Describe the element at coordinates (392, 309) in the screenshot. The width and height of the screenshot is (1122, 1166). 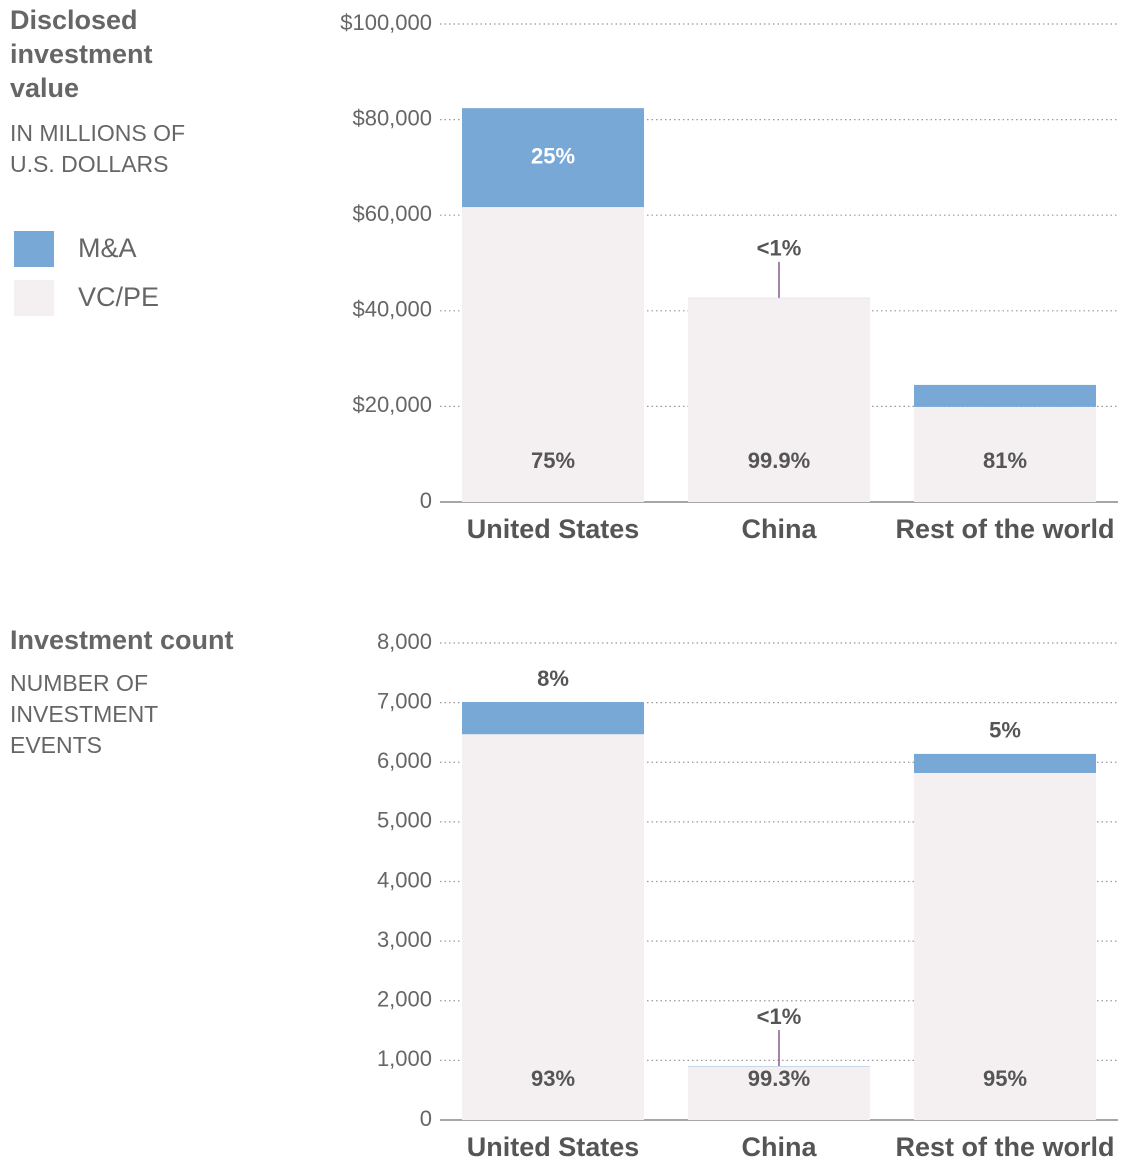
I see `y-tick-label: $40,000` at that location.